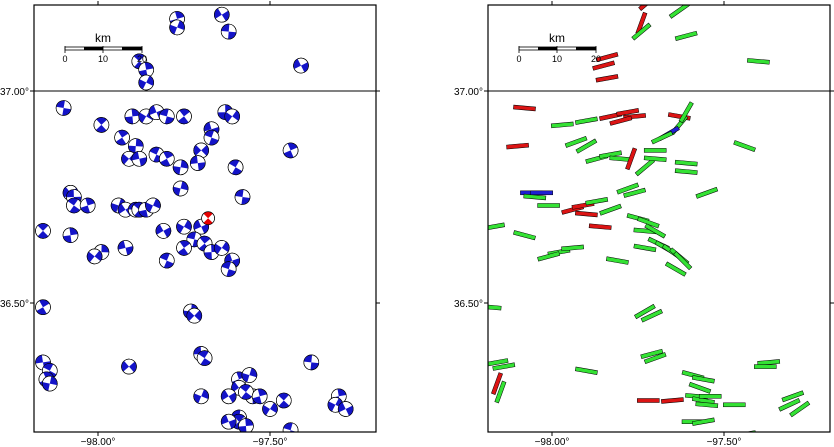  I want to click on left-x-tick-label: −98.00°, so click(98, 442).